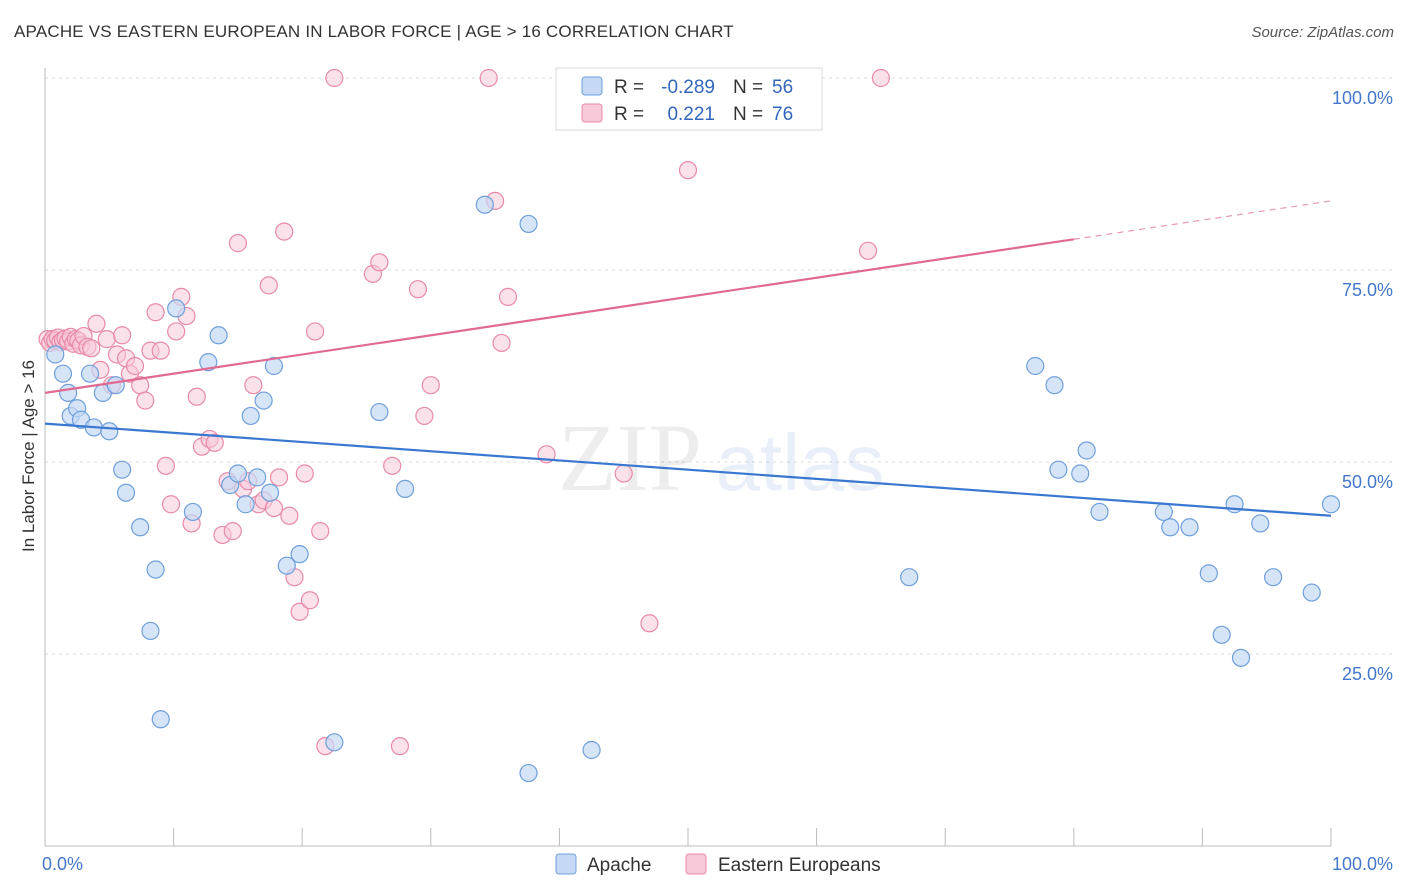  I want to click on legend-n-value-eastern: 76, so click(782, 114).